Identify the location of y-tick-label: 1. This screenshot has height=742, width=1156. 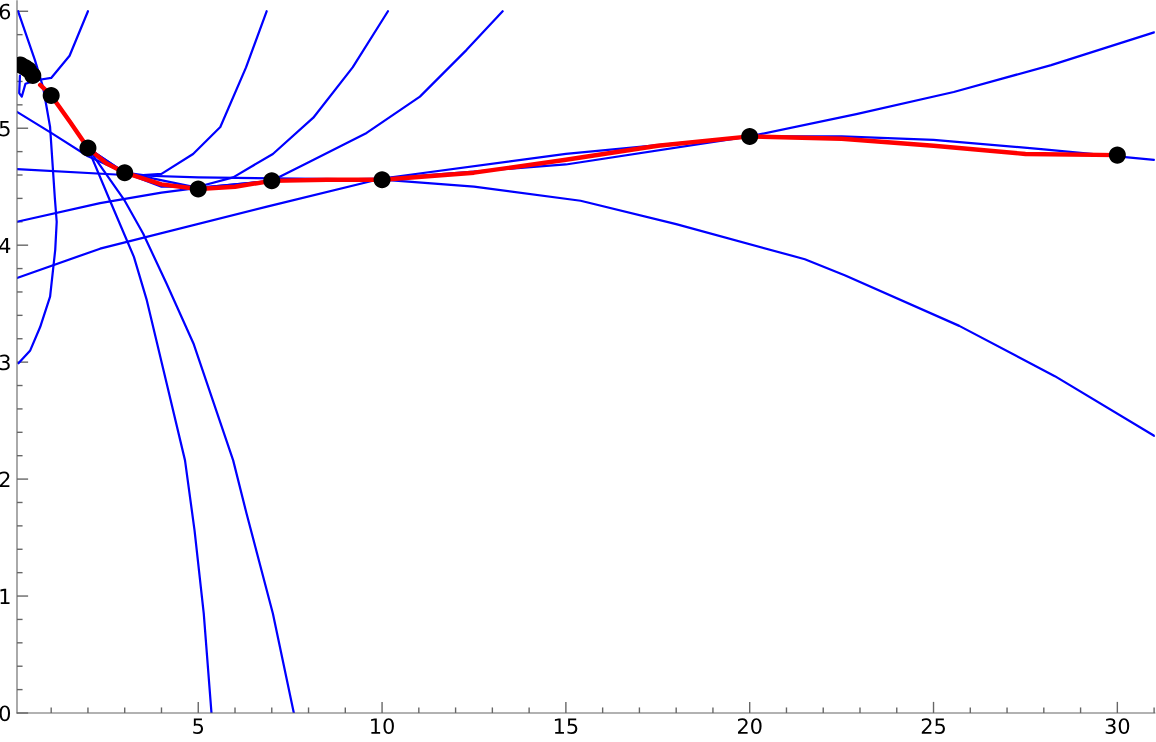
(5, 596).